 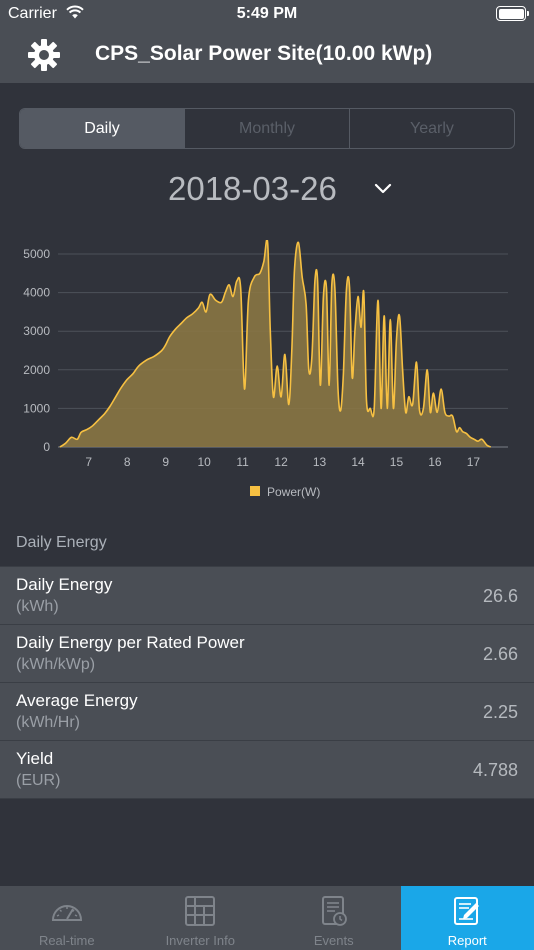 I want to click on legend-label: Power(W), so click(x=293, y=492).